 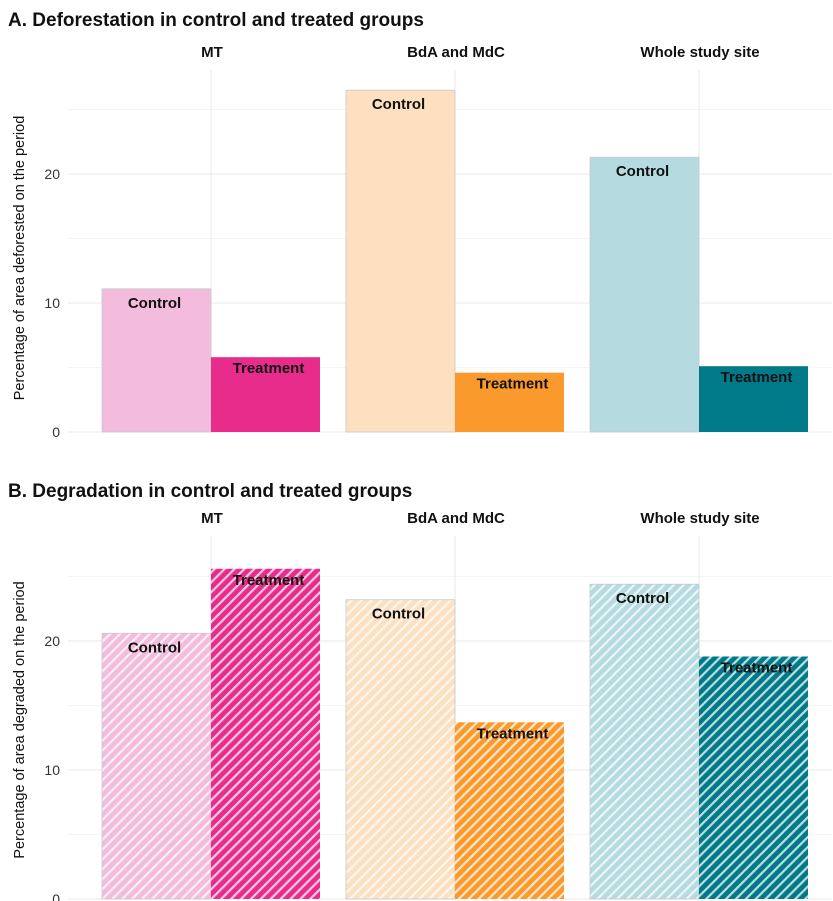 I want to click on panel-a-y-ticks: 0 10 20, so click(x=52, y=303).